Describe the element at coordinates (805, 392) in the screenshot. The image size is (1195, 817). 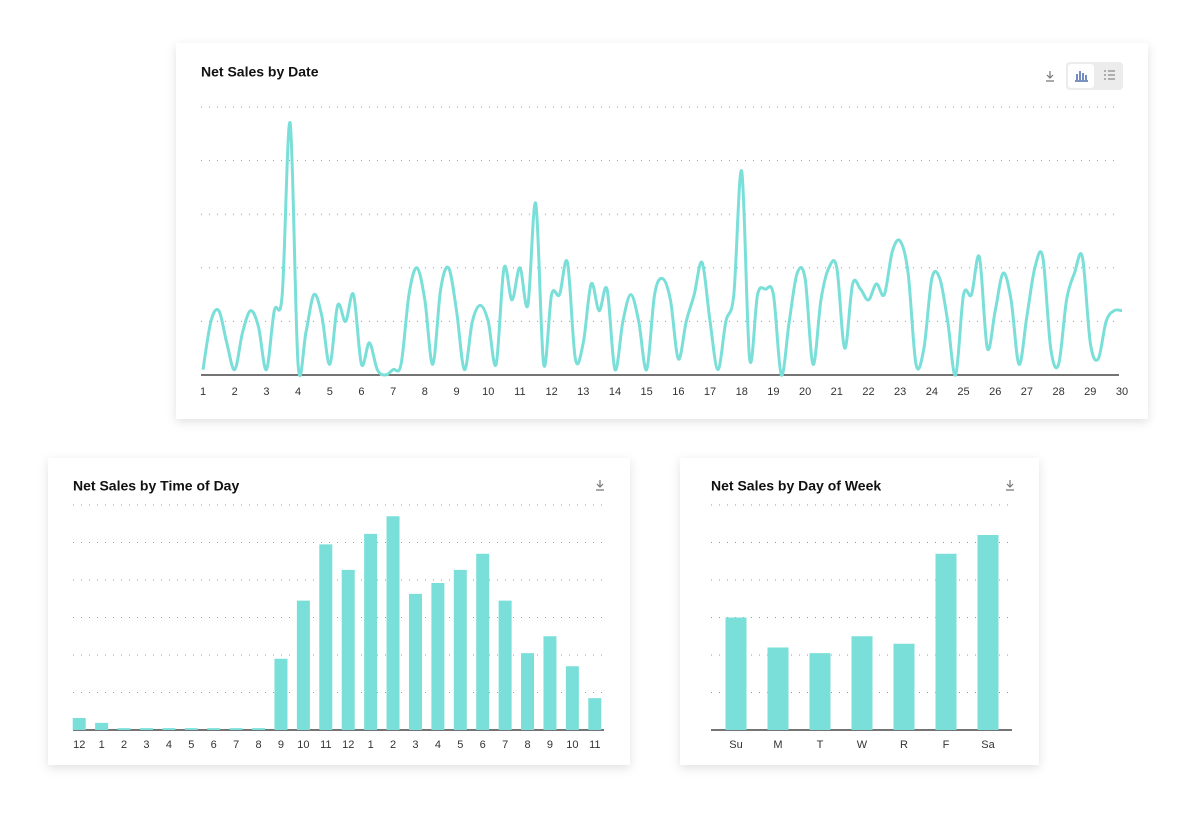
I see `x-tick-label: 20` at that location.